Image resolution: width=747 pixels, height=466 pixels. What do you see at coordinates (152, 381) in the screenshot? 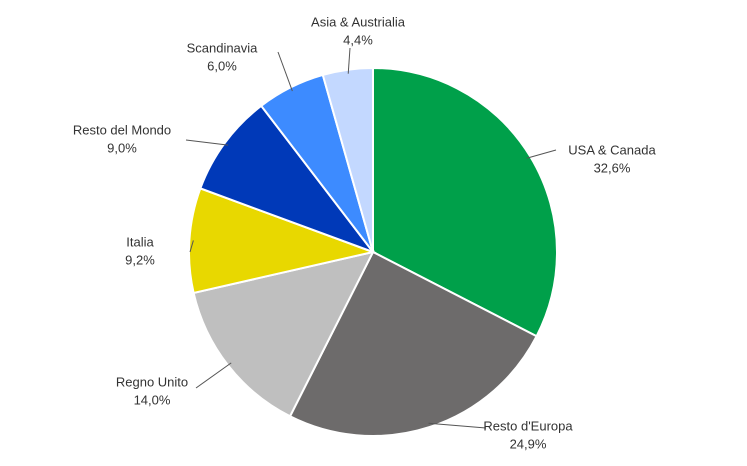
I see `slice-label: Regno Unito` at bounding box center [152, 381].